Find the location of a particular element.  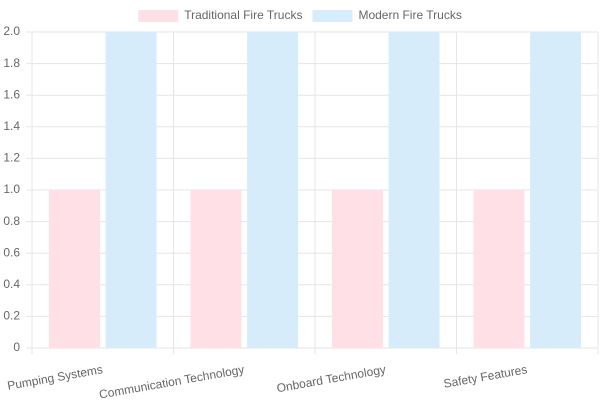

y-tick-label: 2.0 is located at coordinates (11, 31).